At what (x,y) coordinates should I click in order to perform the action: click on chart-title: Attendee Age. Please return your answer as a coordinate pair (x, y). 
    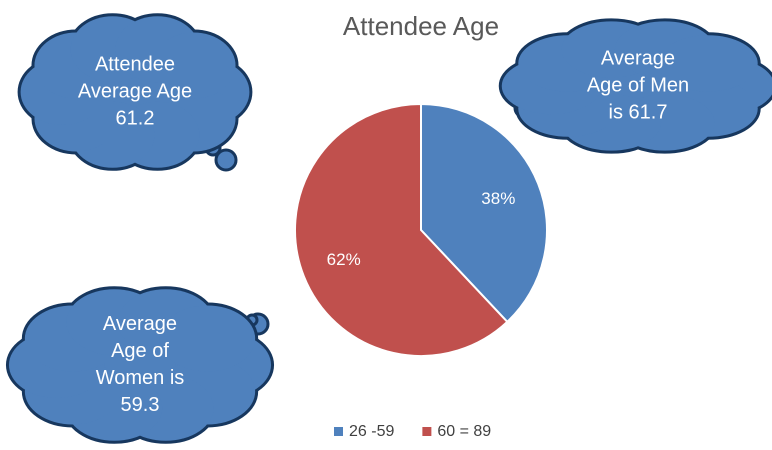
    Looking at the image, I should click on (421, 26).